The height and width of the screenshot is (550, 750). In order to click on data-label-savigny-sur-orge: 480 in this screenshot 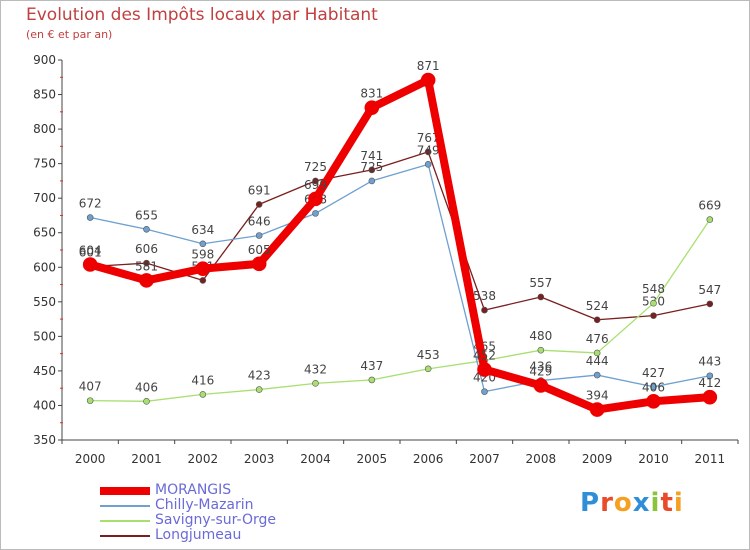, I will do `click(540, 336)`.